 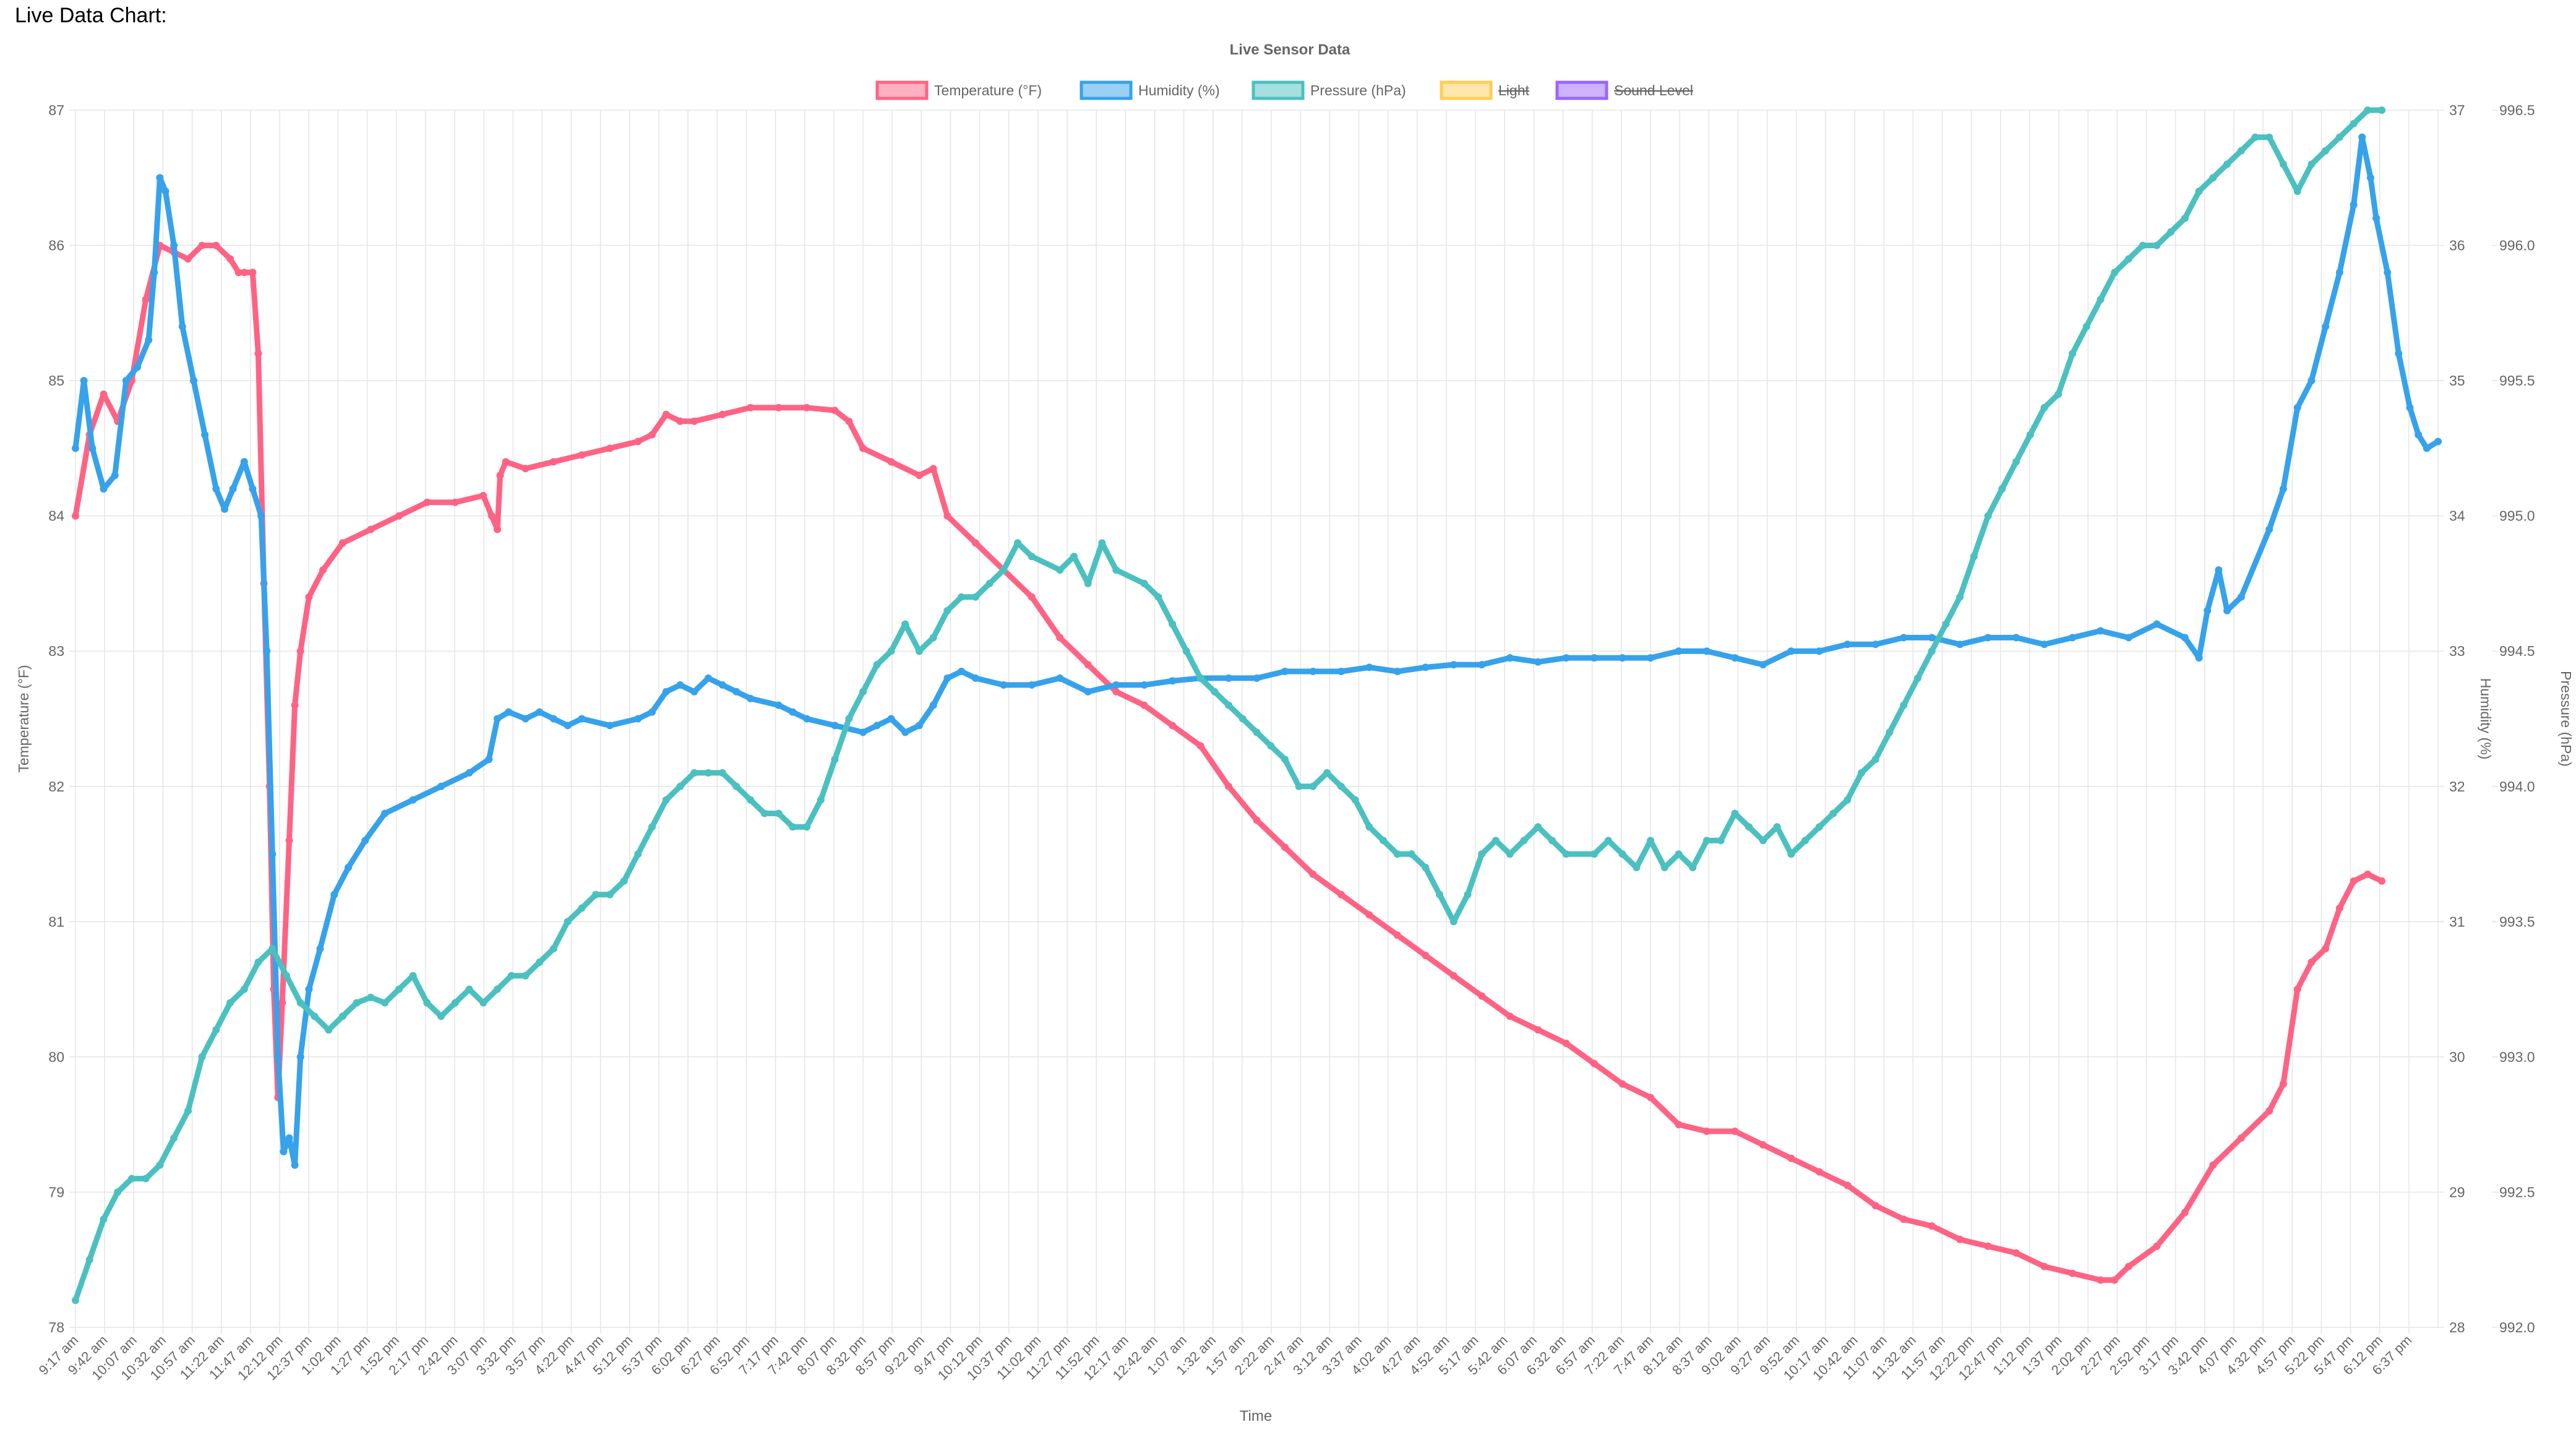 I want to click on legend-label: Temperature (°F), so click(x=988, y=90).